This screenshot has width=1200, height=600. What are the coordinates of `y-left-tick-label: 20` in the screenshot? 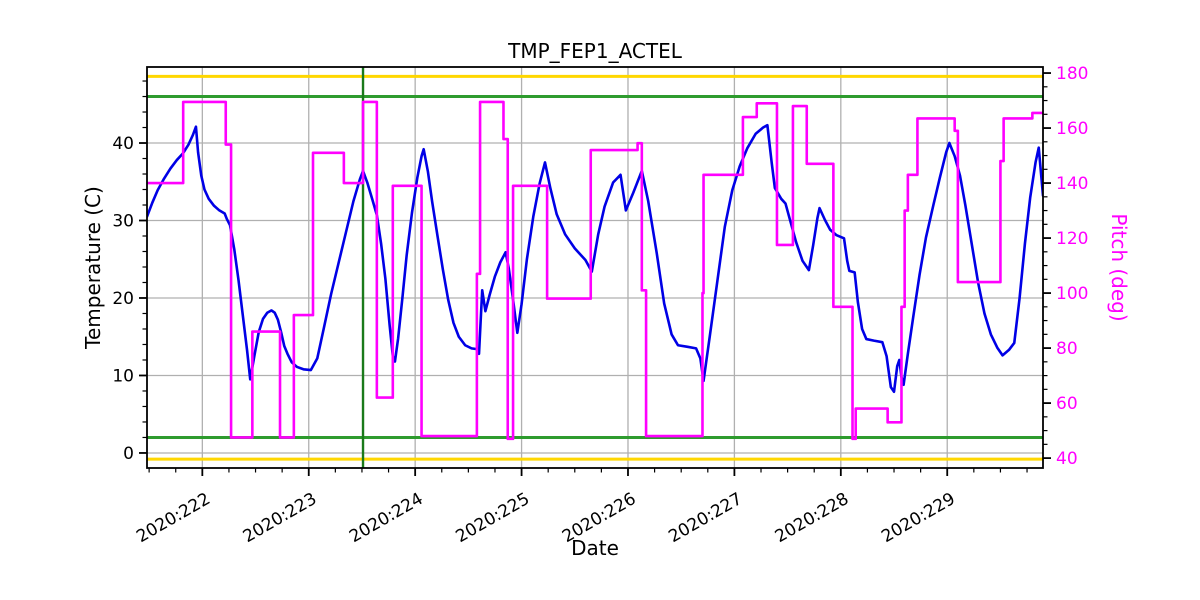 It's located at (123, 299).